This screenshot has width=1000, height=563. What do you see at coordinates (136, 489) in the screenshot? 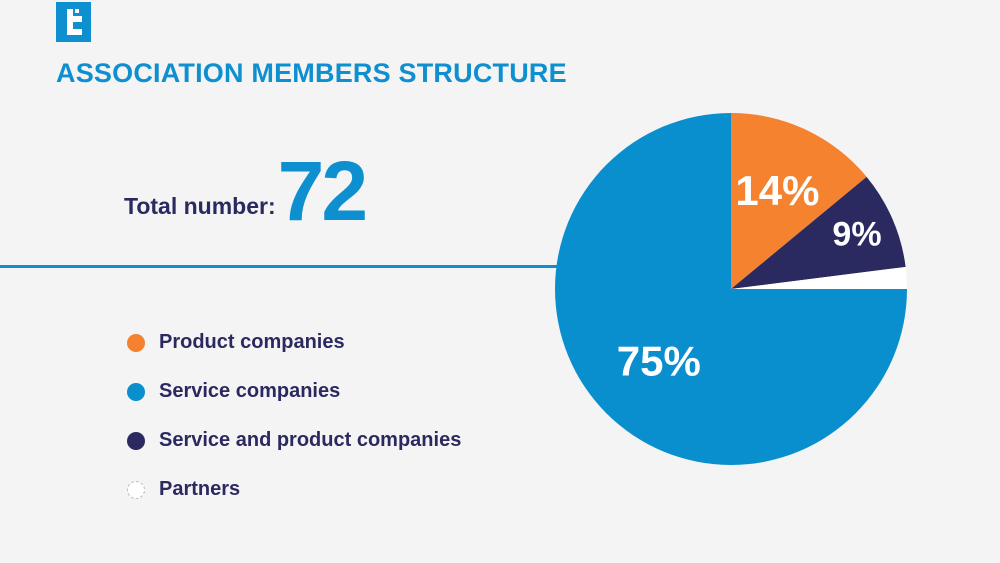
I see `legend-swatch-partners` at bounding box center [136, 489].